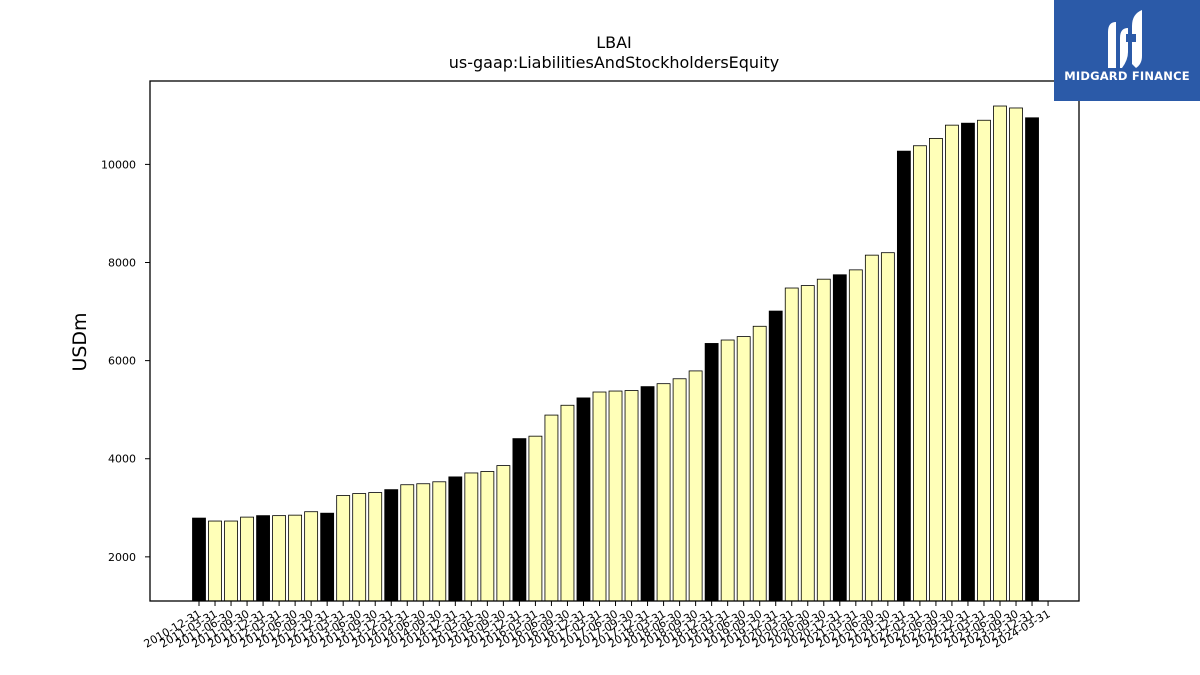 The height and width of the screenshot is (675, 1200). Describe the element at coordinates (122, 263) in the screenshot. I see `y-tick-label: 8000` at that location.